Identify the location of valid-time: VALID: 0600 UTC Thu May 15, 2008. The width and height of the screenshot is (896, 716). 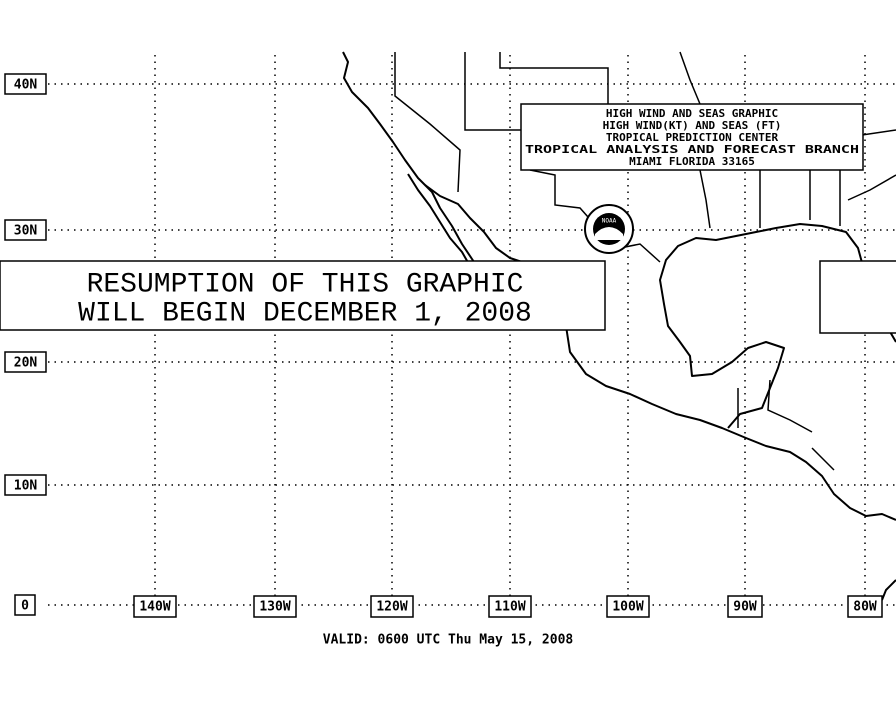
(448, 640).